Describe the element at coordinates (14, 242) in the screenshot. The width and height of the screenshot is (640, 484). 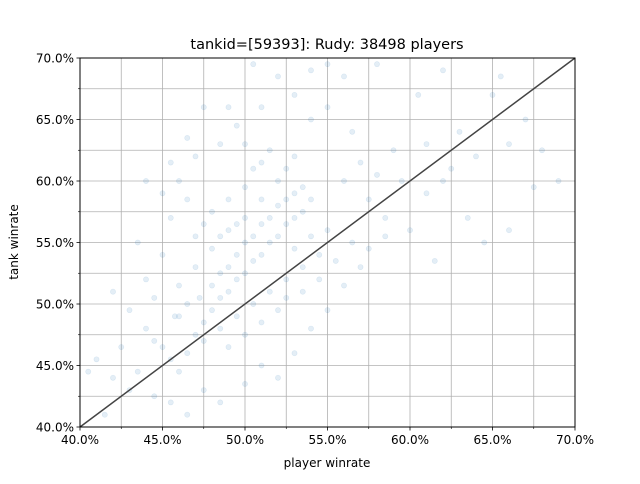
I see `y-axis-label: tank winrate` at that location.